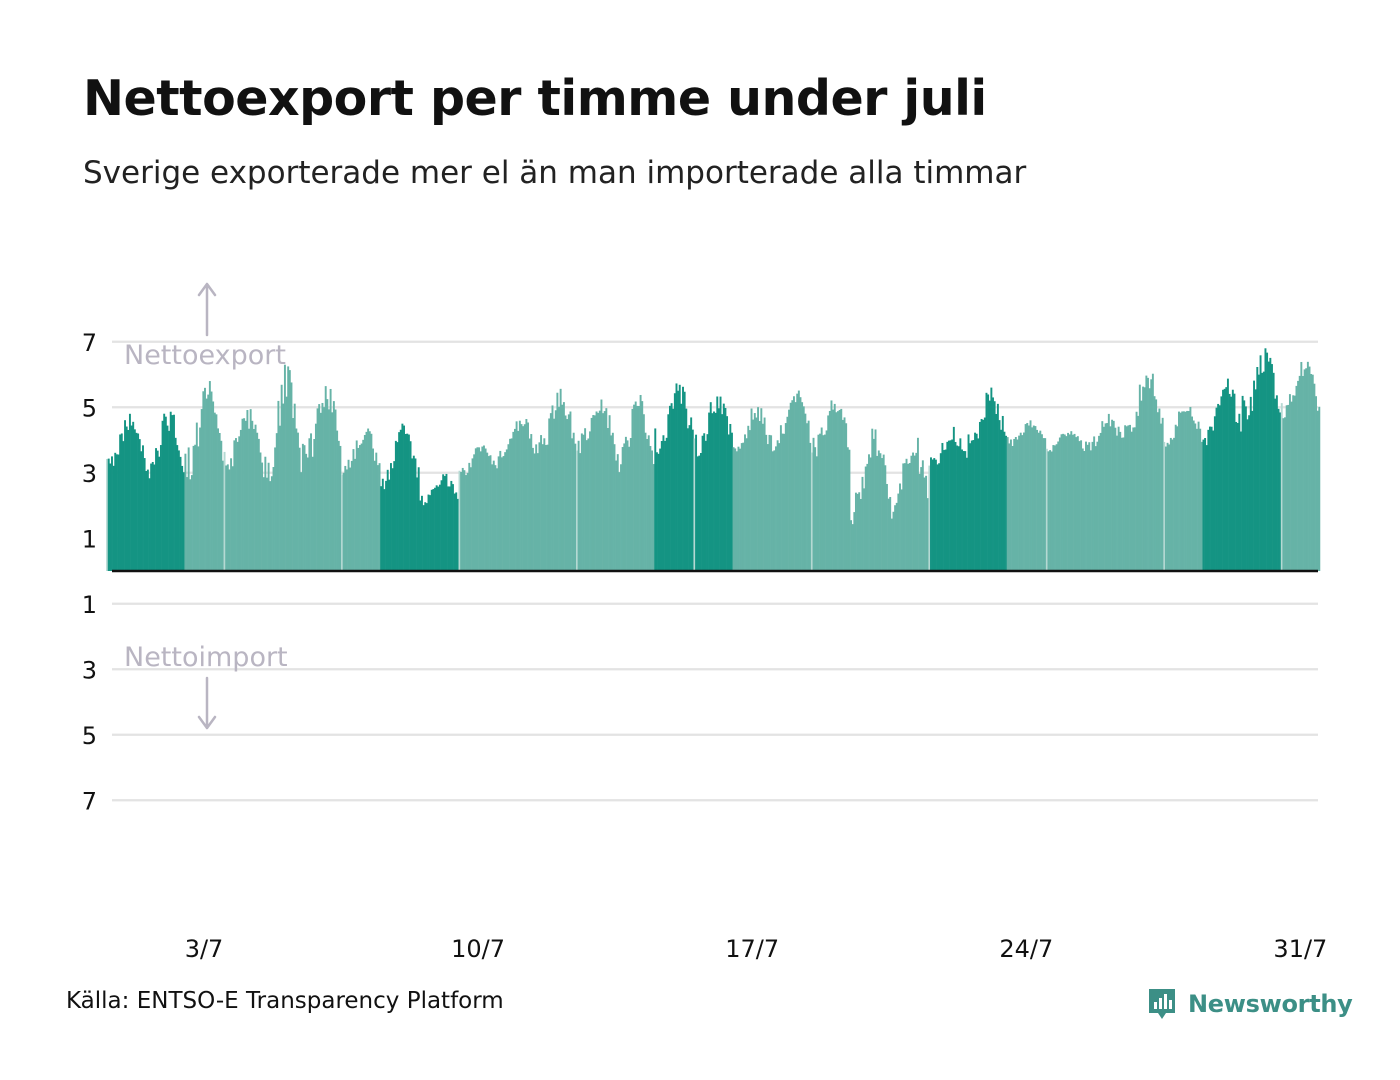 The width and height of the screenshot is (1400, 1080). I want to click on hour-bar: 18/7 17:00 — 5.31, so click(800, 484).